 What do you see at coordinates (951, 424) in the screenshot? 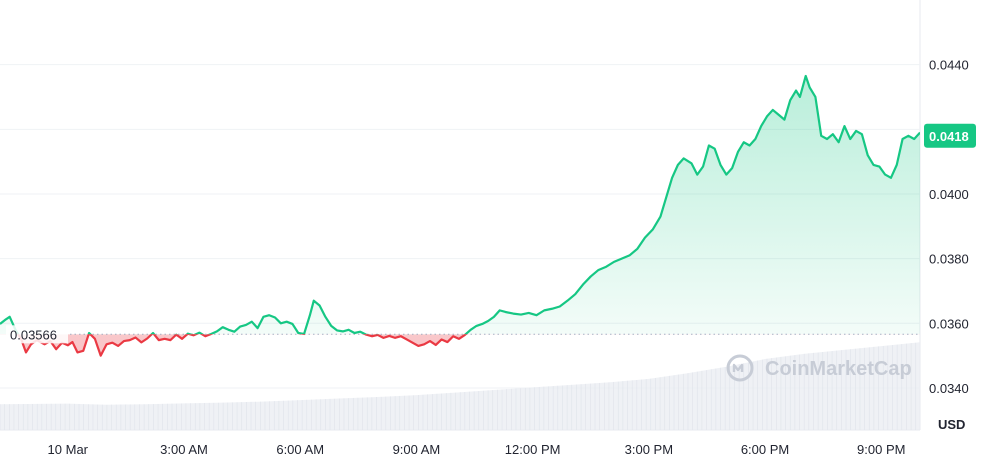
I see `currency-unit-label: USD` at bounding box center [951, 424].